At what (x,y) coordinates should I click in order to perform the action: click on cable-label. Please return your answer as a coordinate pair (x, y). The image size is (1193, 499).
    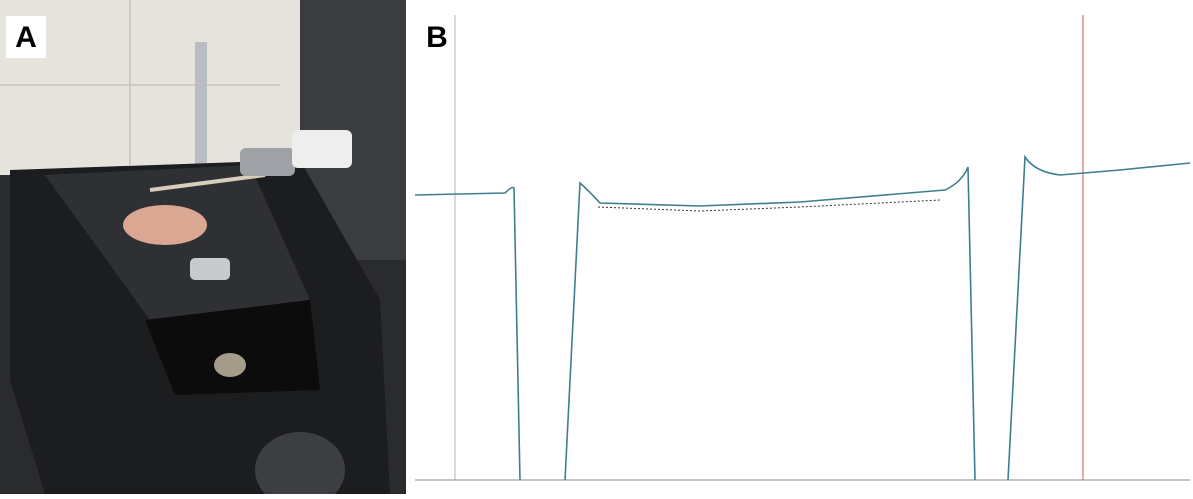
    Looking at the image, I should click on (322, 149).